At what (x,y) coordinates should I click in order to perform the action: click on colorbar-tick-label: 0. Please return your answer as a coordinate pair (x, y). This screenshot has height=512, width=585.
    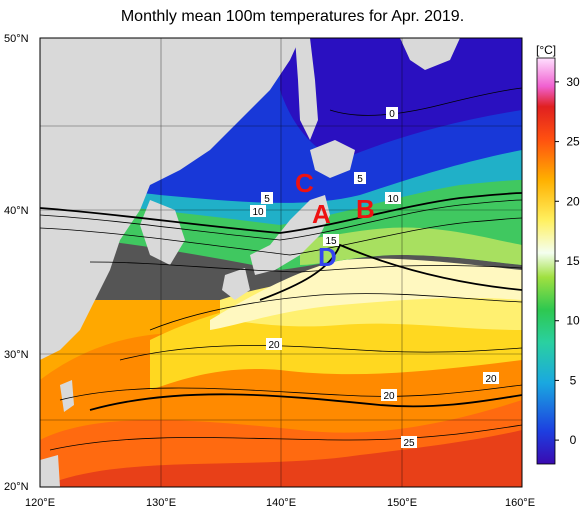
    Looking at the image, I should click on (573, 440).